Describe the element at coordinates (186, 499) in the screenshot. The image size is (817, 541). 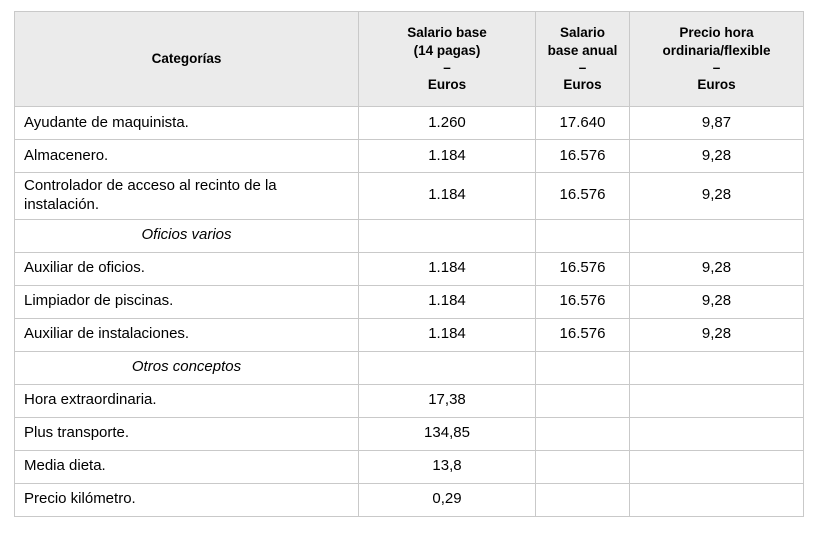
I see `category-cell: Precio kilómetro.` at that location.